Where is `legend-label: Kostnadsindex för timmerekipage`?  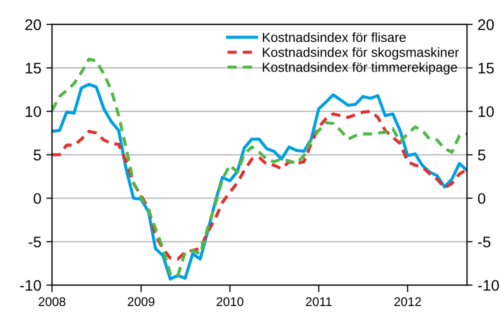
legend-label: Kostnadsindex för timmerekipage is located at coordinates (360, 68).